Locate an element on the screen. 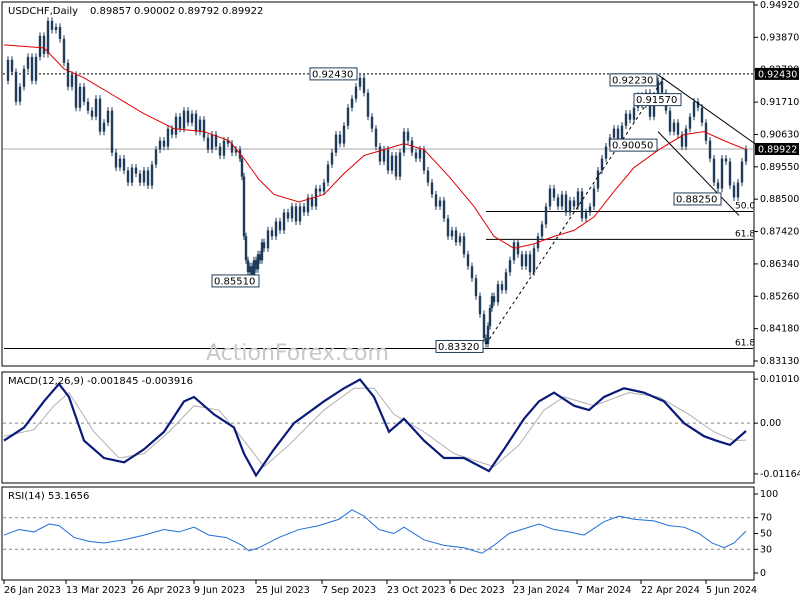 This screenshot has height=600, width=800. date-tick-label: 13 Mar 2023 is located at coordinates (96, 590).